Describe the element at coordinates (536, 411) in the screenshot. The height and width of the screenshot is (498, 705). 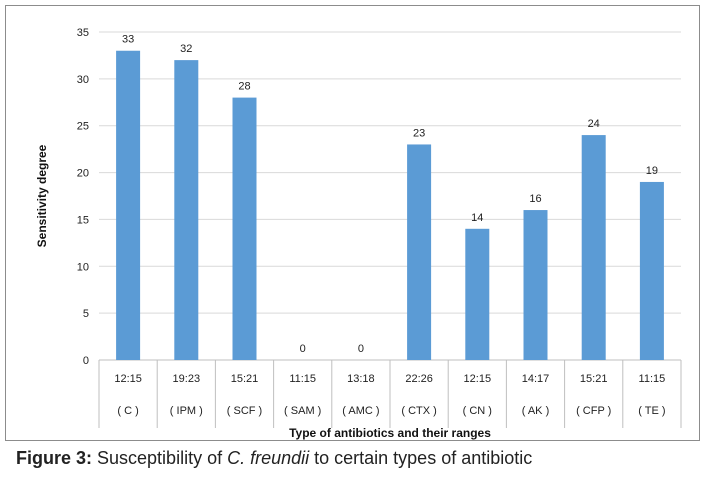
I see `x-tick-label-code: ( AK )` at that location.